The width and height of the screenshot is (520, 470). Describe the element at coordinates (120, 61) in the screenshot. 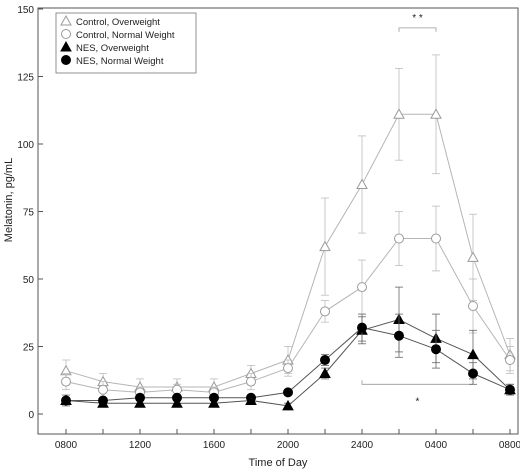

I see `legend-label: NES, Normal Weight` at that location.